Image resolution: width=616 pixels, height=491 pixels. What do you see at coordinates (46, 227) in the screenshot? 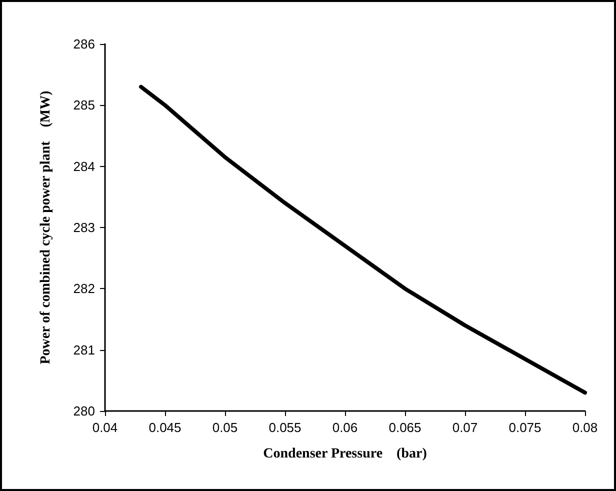
I see `y-axis-title: Power of combined cycle power plant (MW)` at bounding box center [46, 227].